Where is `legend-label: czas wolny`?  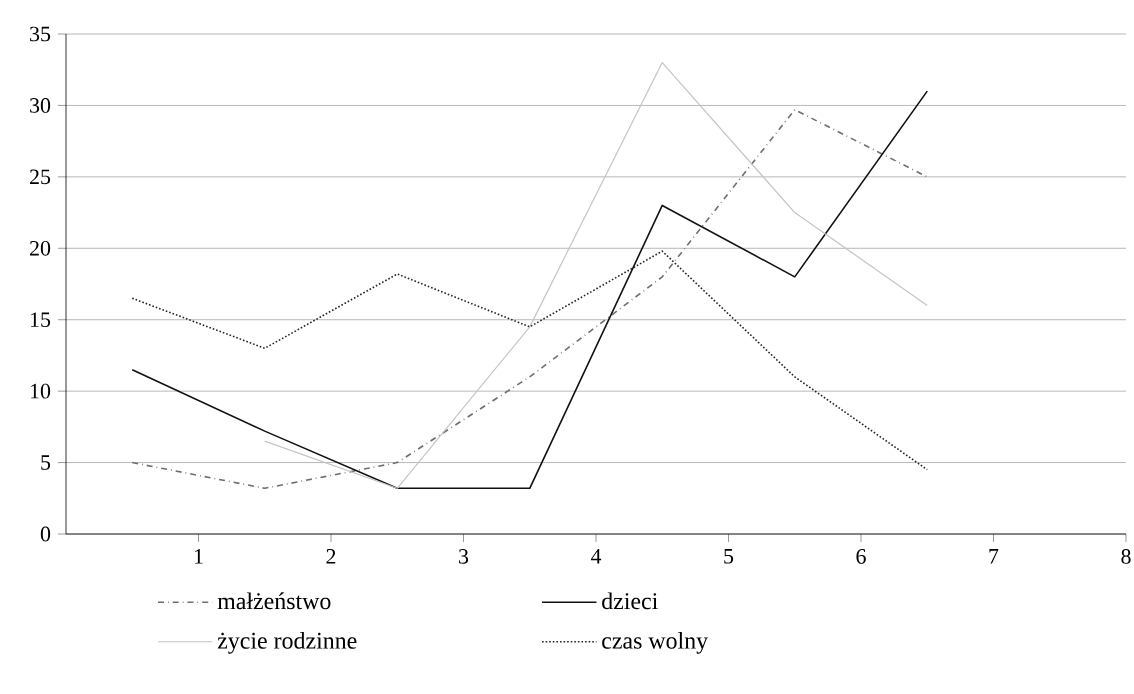
legend-label: czas wolny is located at coordinates (655, 642).